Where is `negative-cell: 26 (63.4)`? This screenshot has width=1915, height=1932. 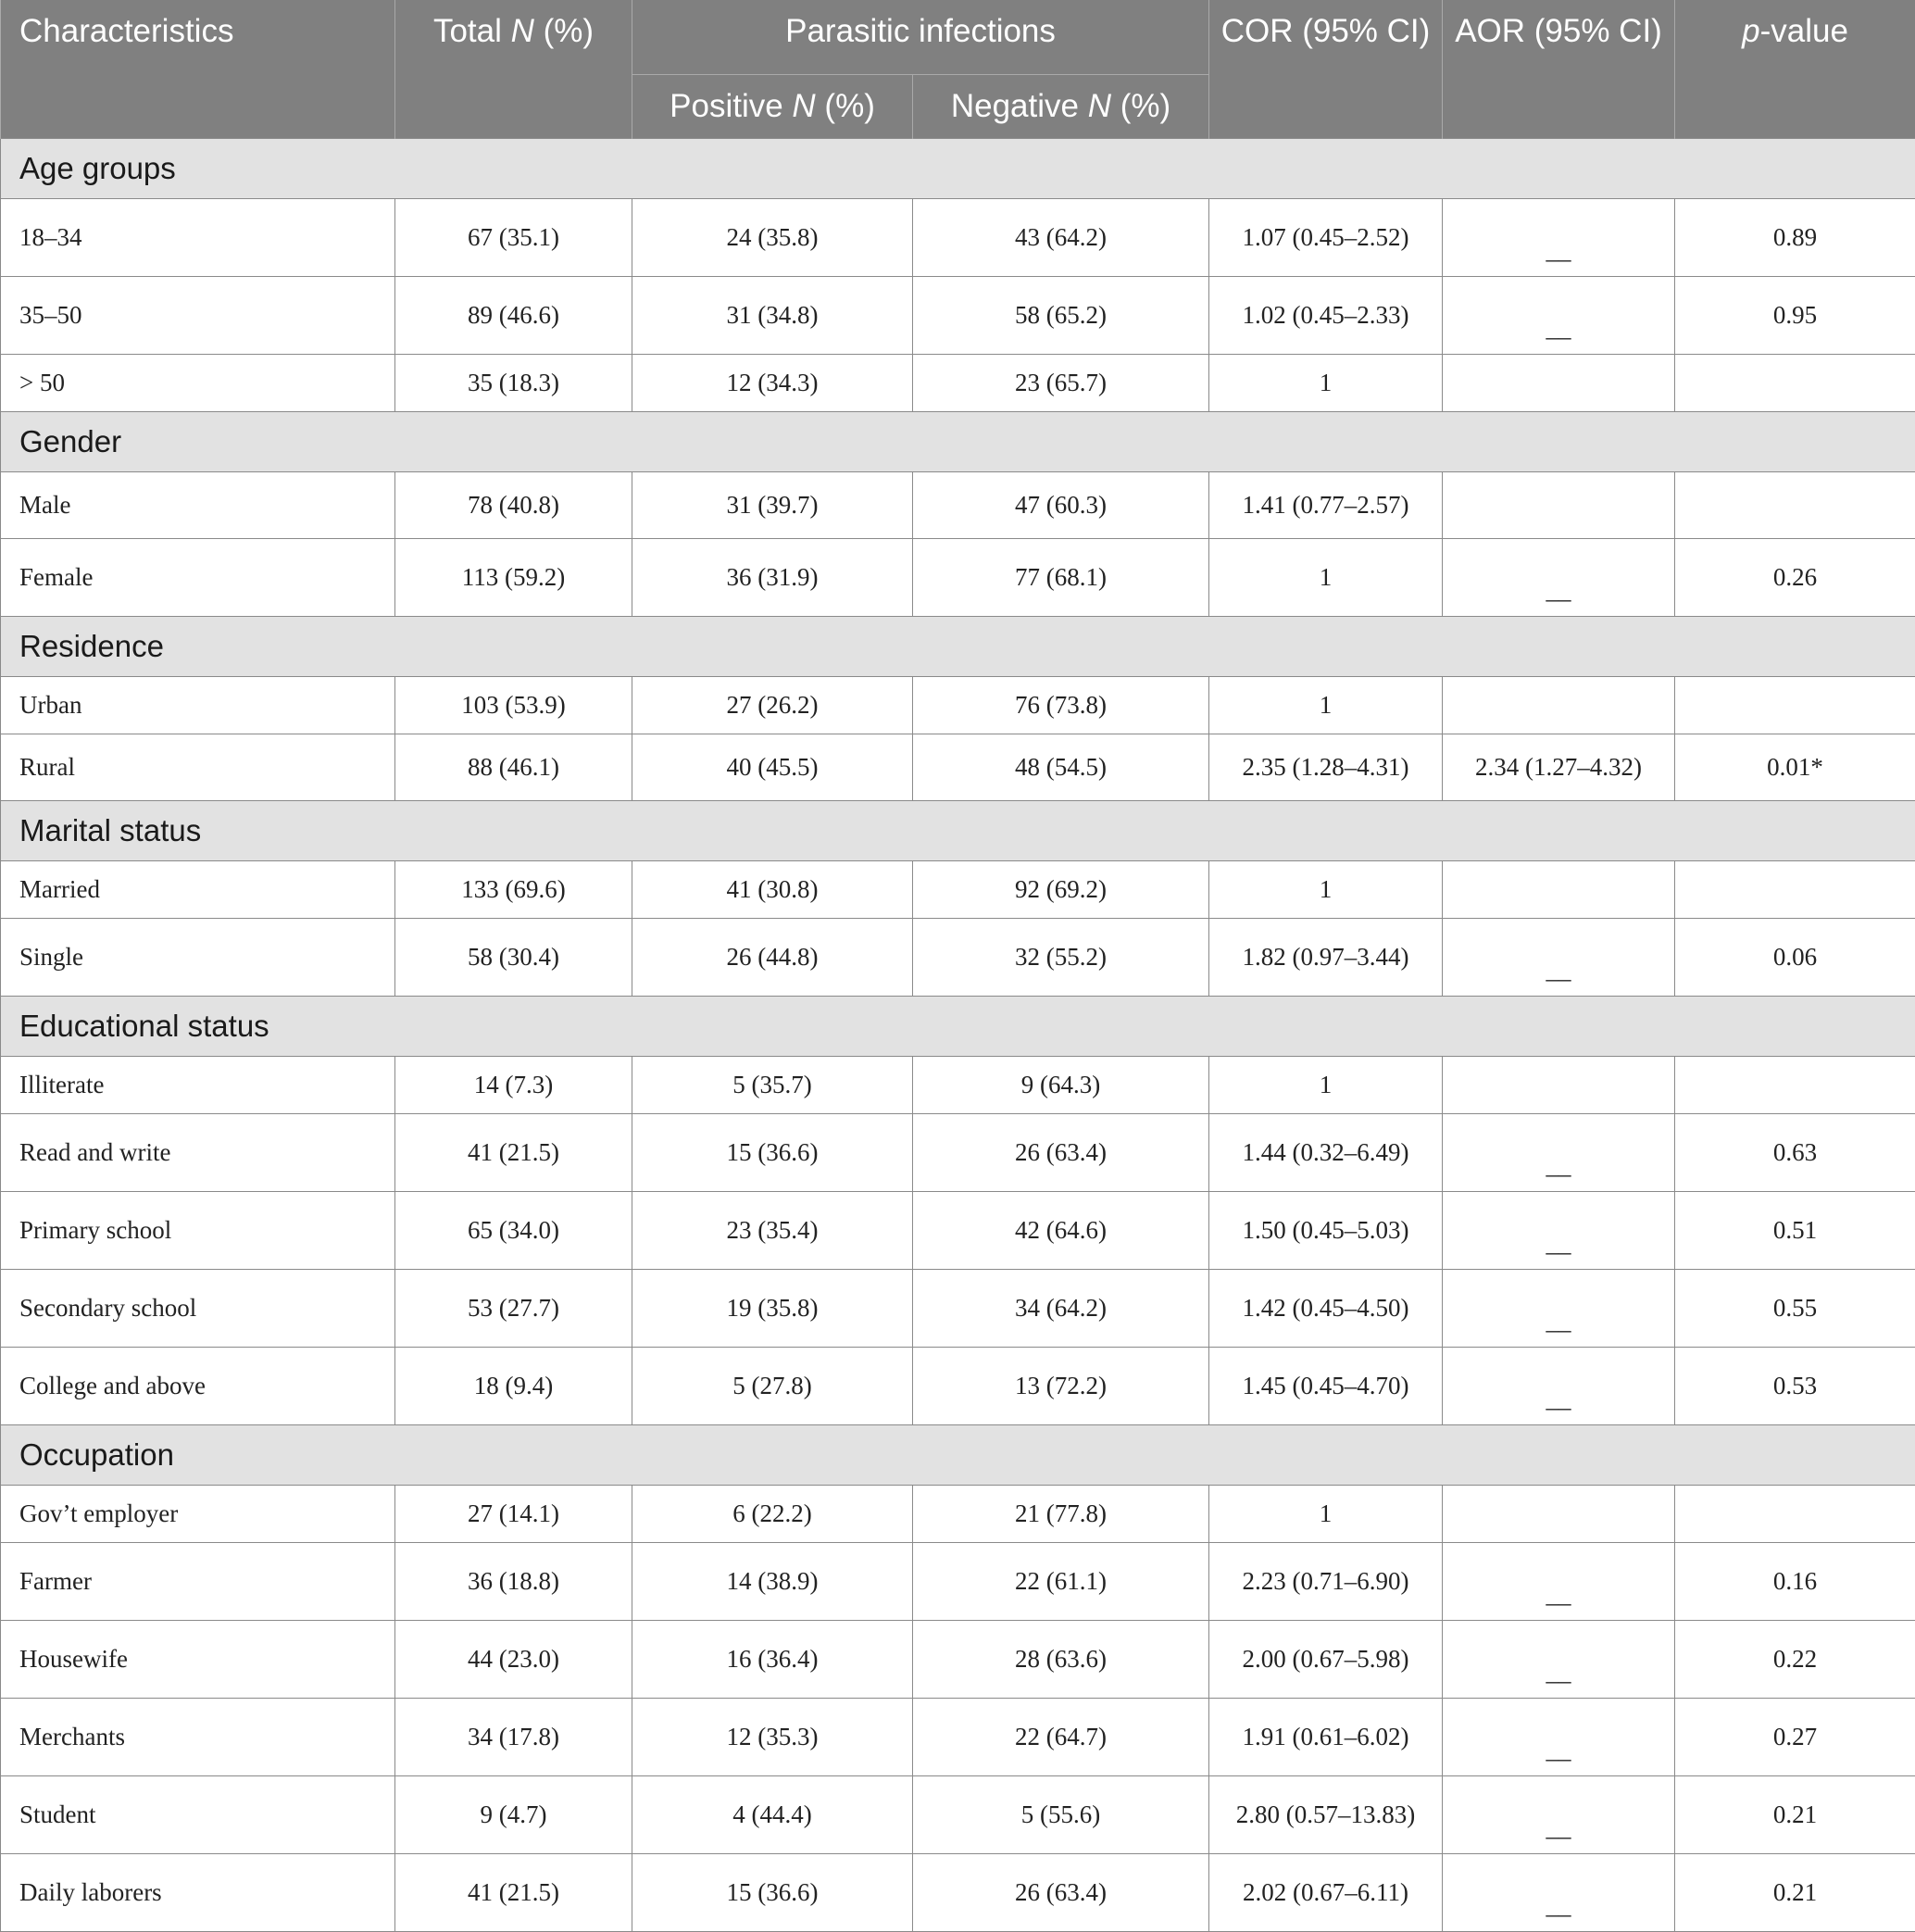 negative-cell: 26 (63.4) is located at coordinates (1061, 1893).